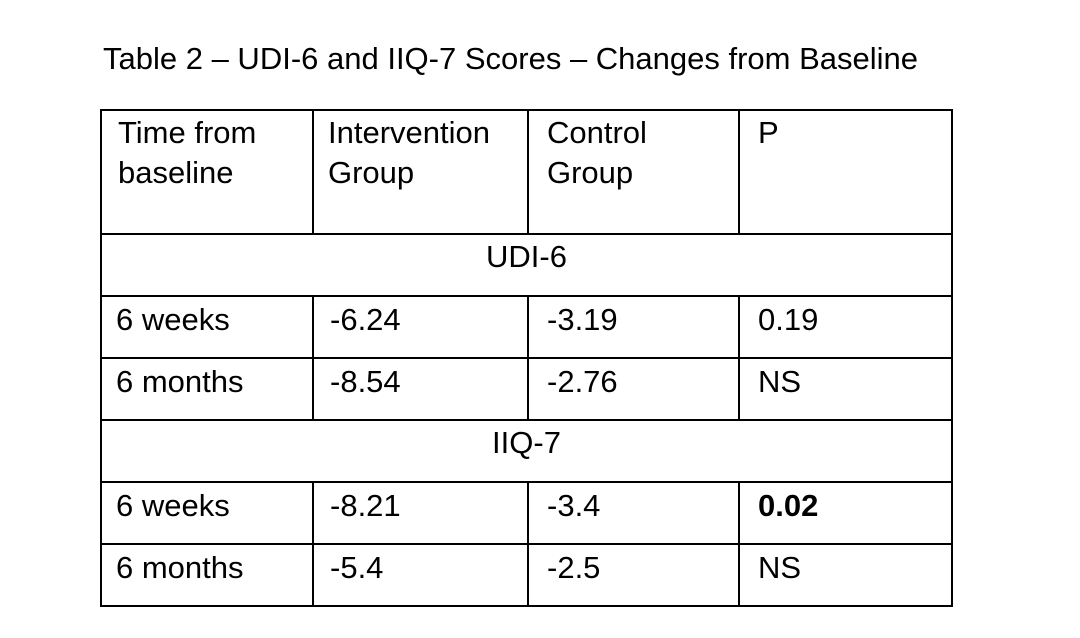 The image size is (1080, 638). What do you see at coordinates (176, 172) in the screenshot?
I see `header-line: baseline` at bounding box center [176, 172].